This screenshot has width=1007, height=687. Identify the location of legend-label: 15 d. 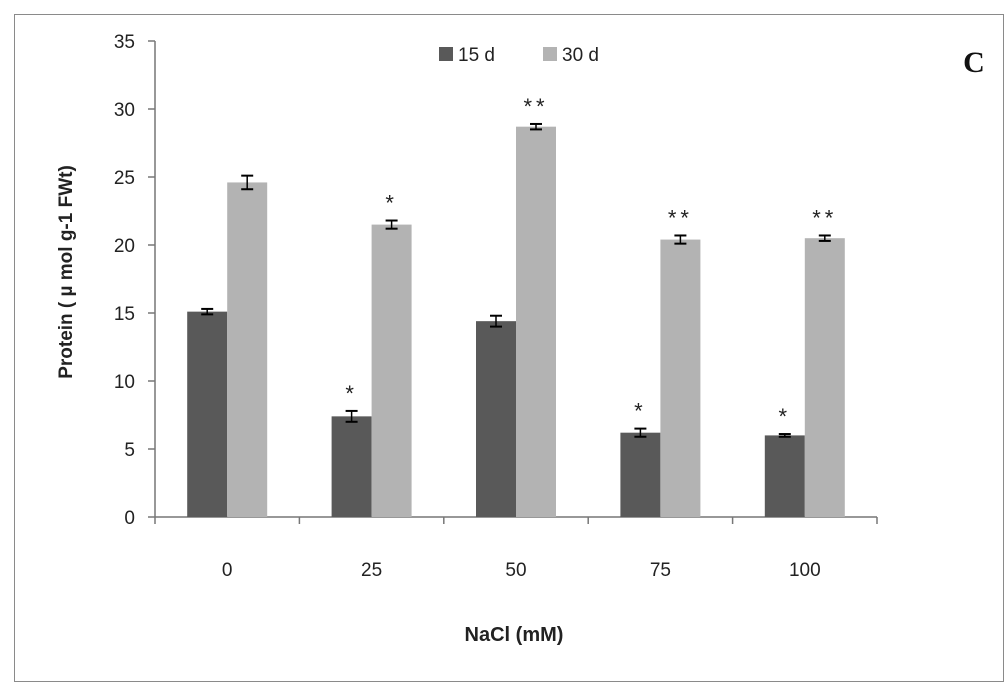
(476, 55).